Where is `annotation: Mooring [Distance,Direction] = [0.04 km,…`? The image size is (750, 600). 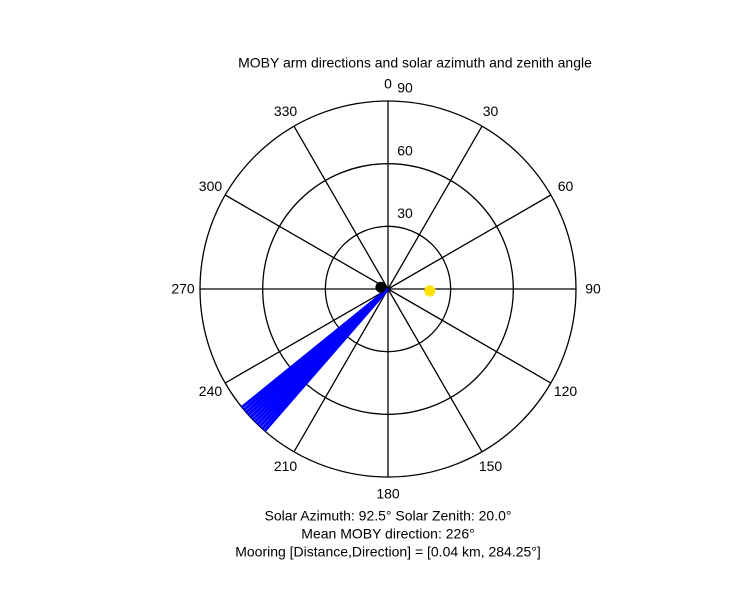
annotation: Mooring [Distance,Direction] = [0.04 km,… is located at coordinates (388, 552).